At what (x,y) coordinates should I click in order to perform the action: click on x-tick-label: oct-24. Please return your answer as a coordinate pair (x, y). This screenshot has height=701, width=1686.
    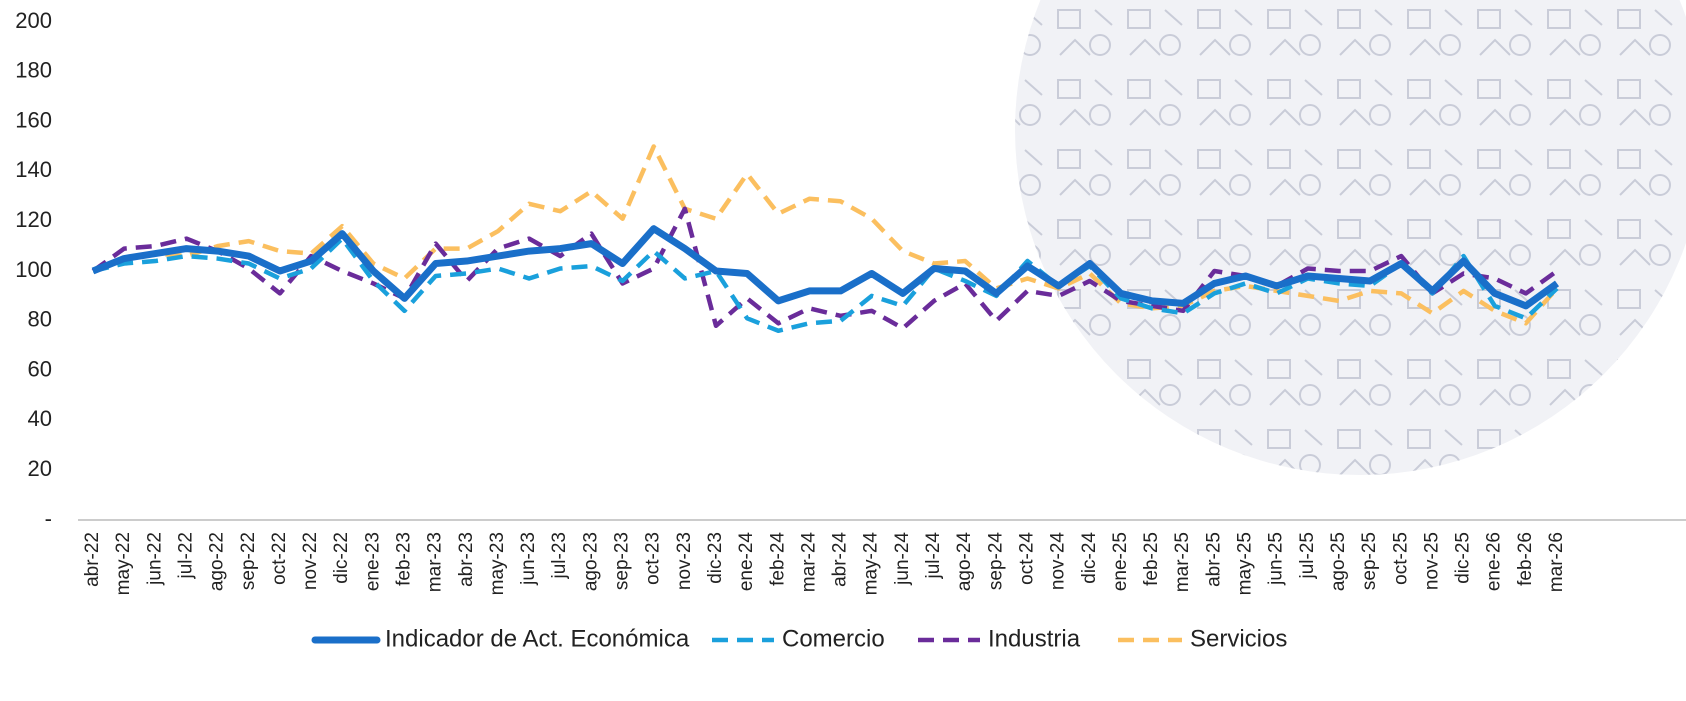
    Looking at the image, I should click on (1026, 558).